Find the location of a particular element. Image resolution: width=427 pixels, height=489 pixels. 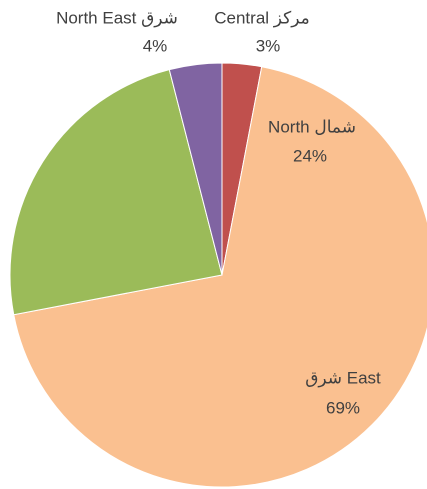

slice-label: Central مركز is located at coordinates (262, 17).